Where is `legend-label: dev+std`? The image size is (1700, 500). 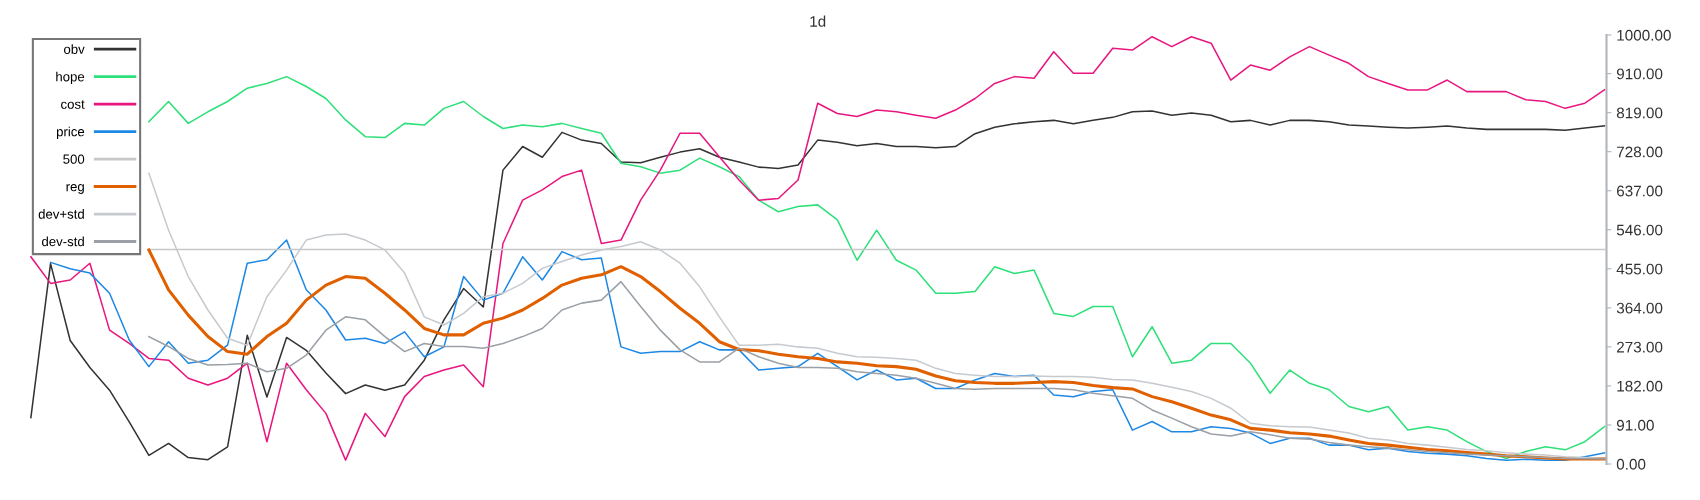
legend-label: dev+std is located at coordinates (61, 214).